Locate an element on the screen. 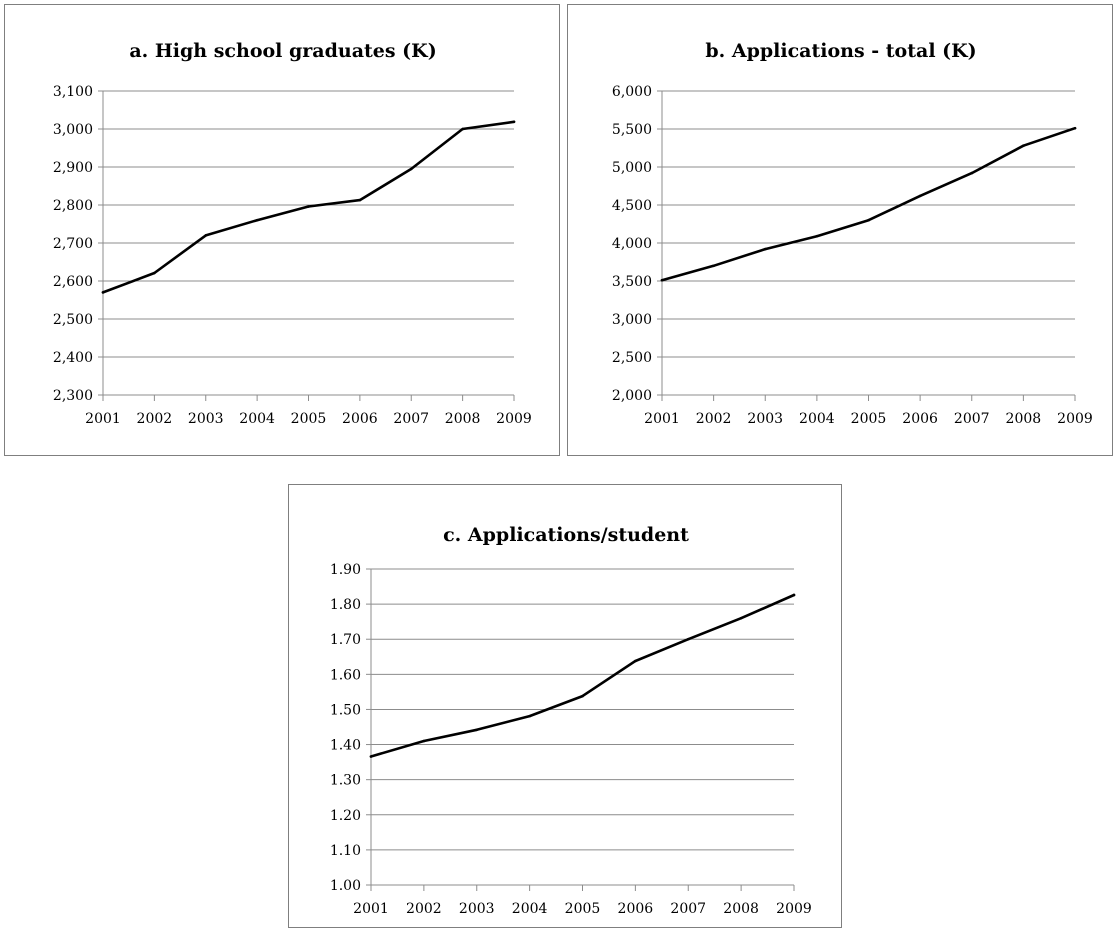  chart-b-title: b. Applications - total (K) is located at coordinates (840, 51).